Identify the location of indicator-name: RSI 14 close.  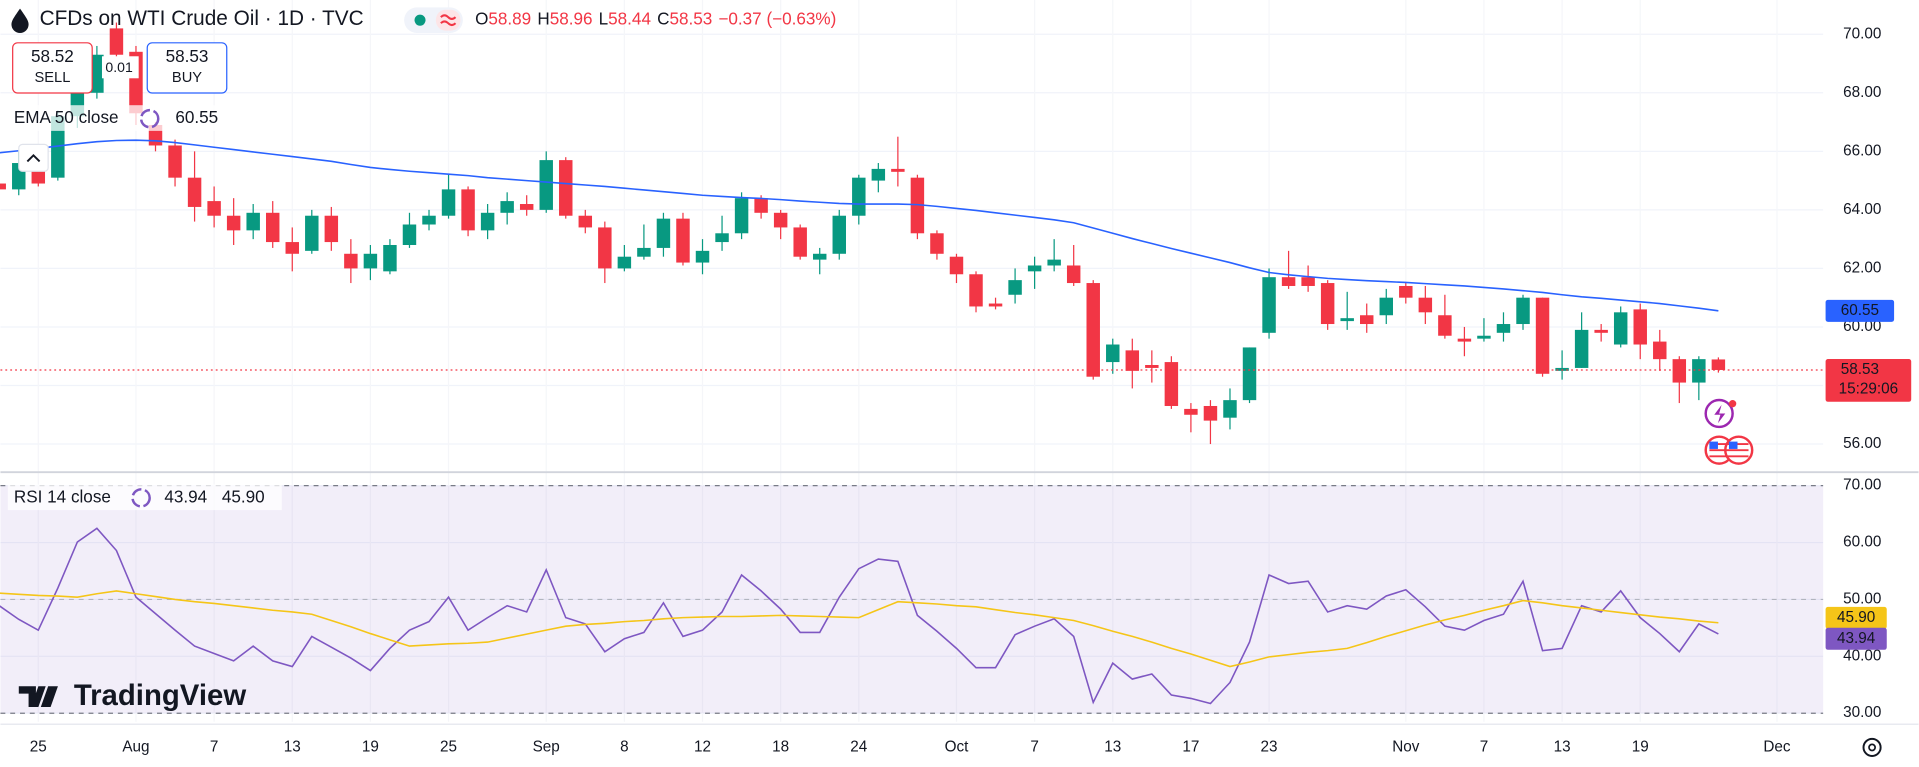
(62, 496).